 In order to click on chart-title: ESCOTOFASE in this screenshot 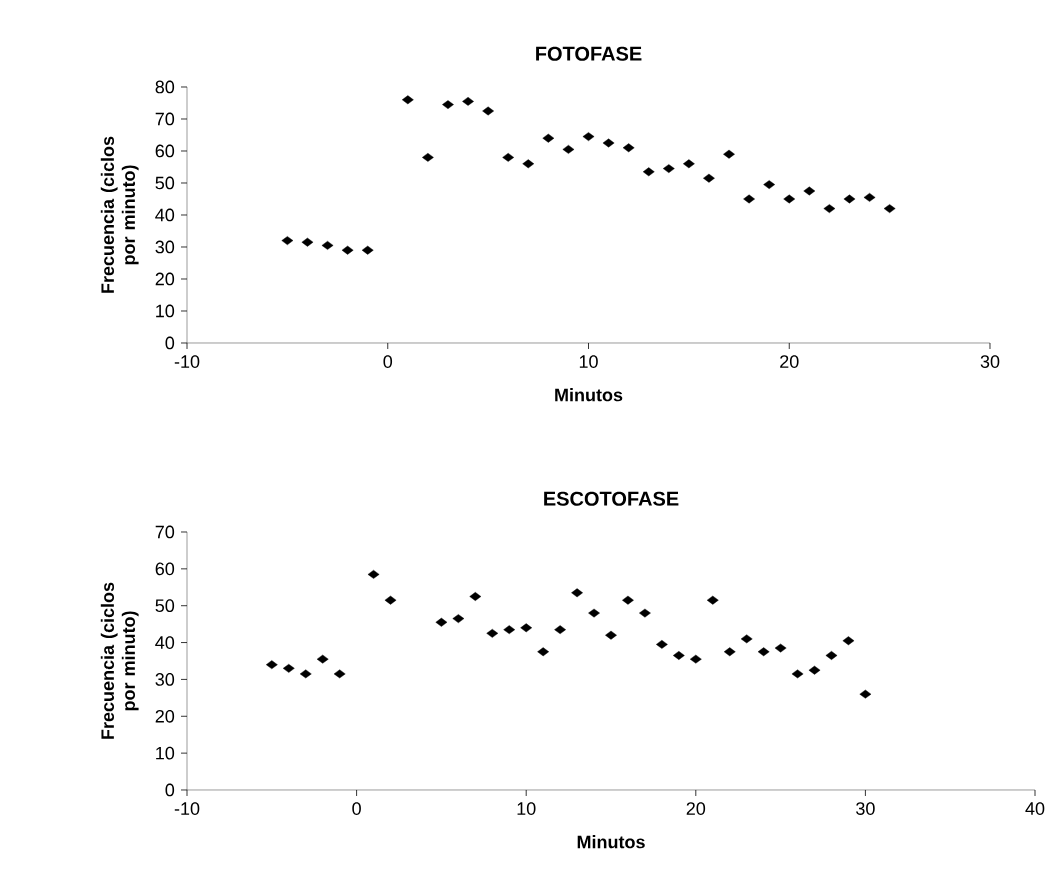, I will do `click(611, 498)`.